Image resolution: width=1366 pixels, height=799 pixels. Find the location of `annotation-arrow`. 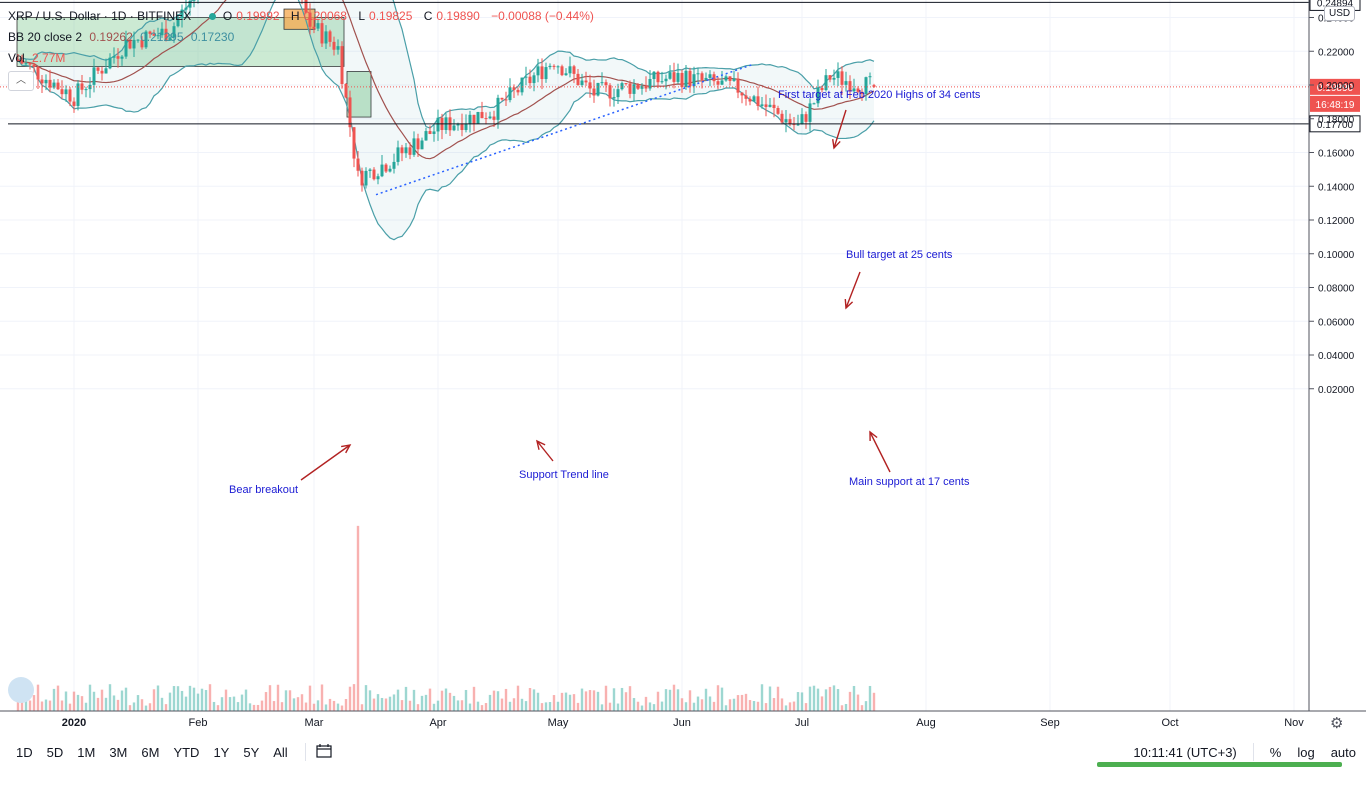

annotation-arrow is located at coordinates (840, 129).